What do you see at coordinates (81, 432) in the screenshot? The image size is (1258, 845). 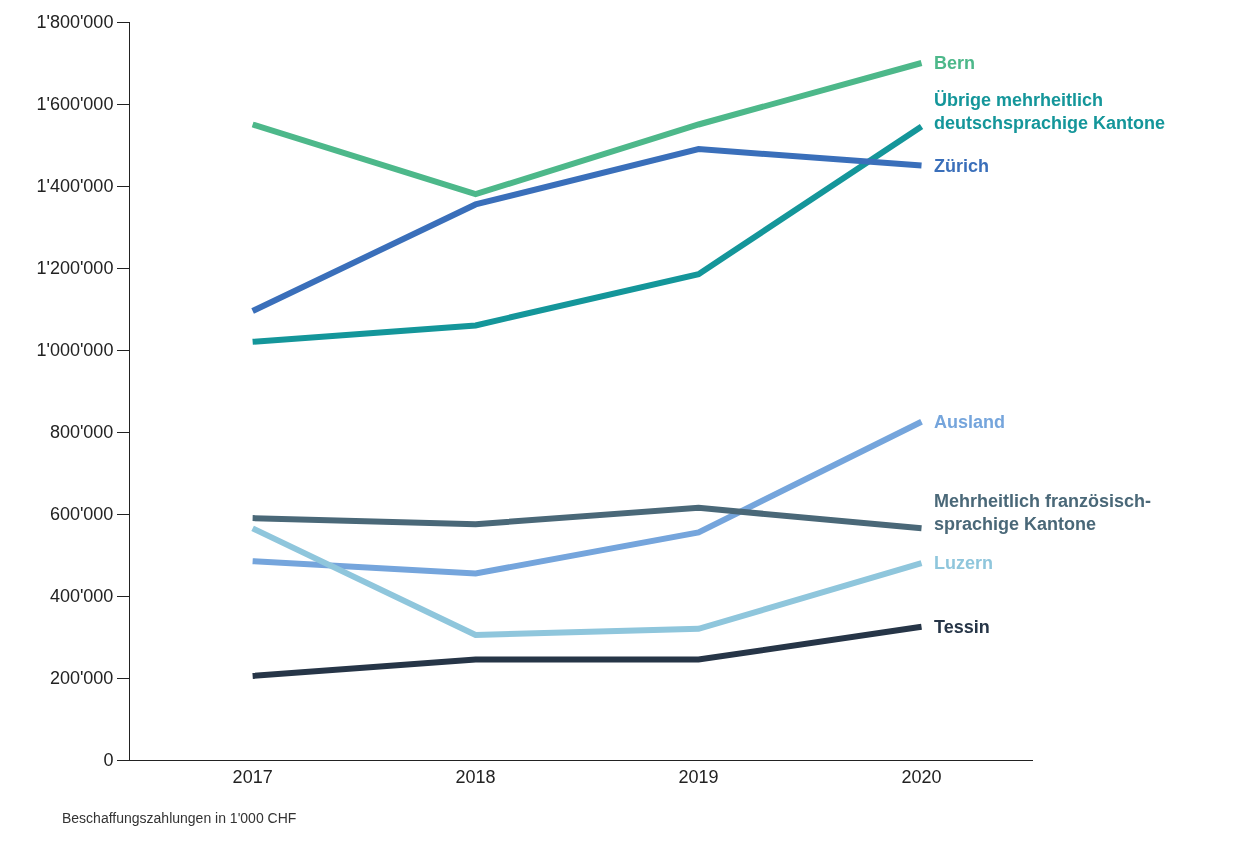 I see `y-tick-label: 800'000` at bounding box center [81, 432].